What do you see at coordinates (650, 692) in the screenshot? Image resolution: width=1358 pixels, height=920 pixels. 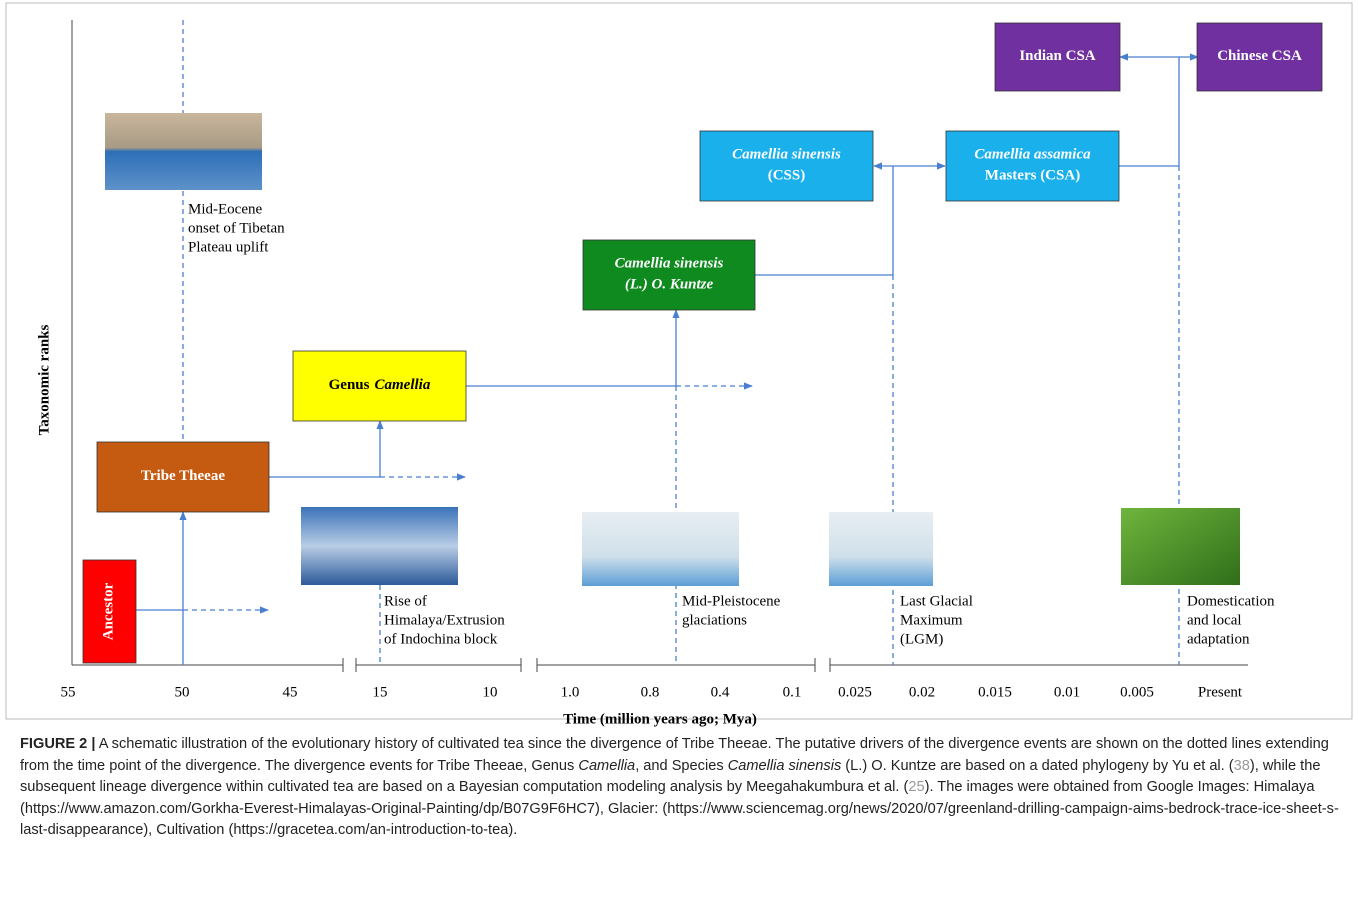 I see `x-tick-label: 0.8` at bounding box center [650, 692].